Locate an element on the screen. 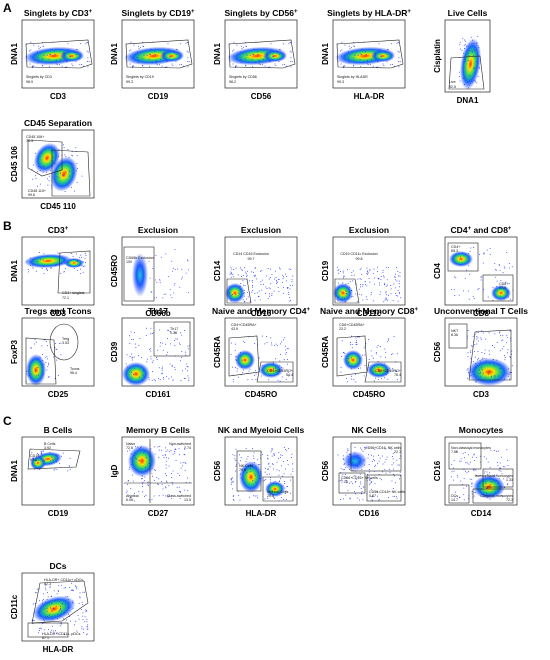  cell-density-cluster is located at coordinates (142, 461).